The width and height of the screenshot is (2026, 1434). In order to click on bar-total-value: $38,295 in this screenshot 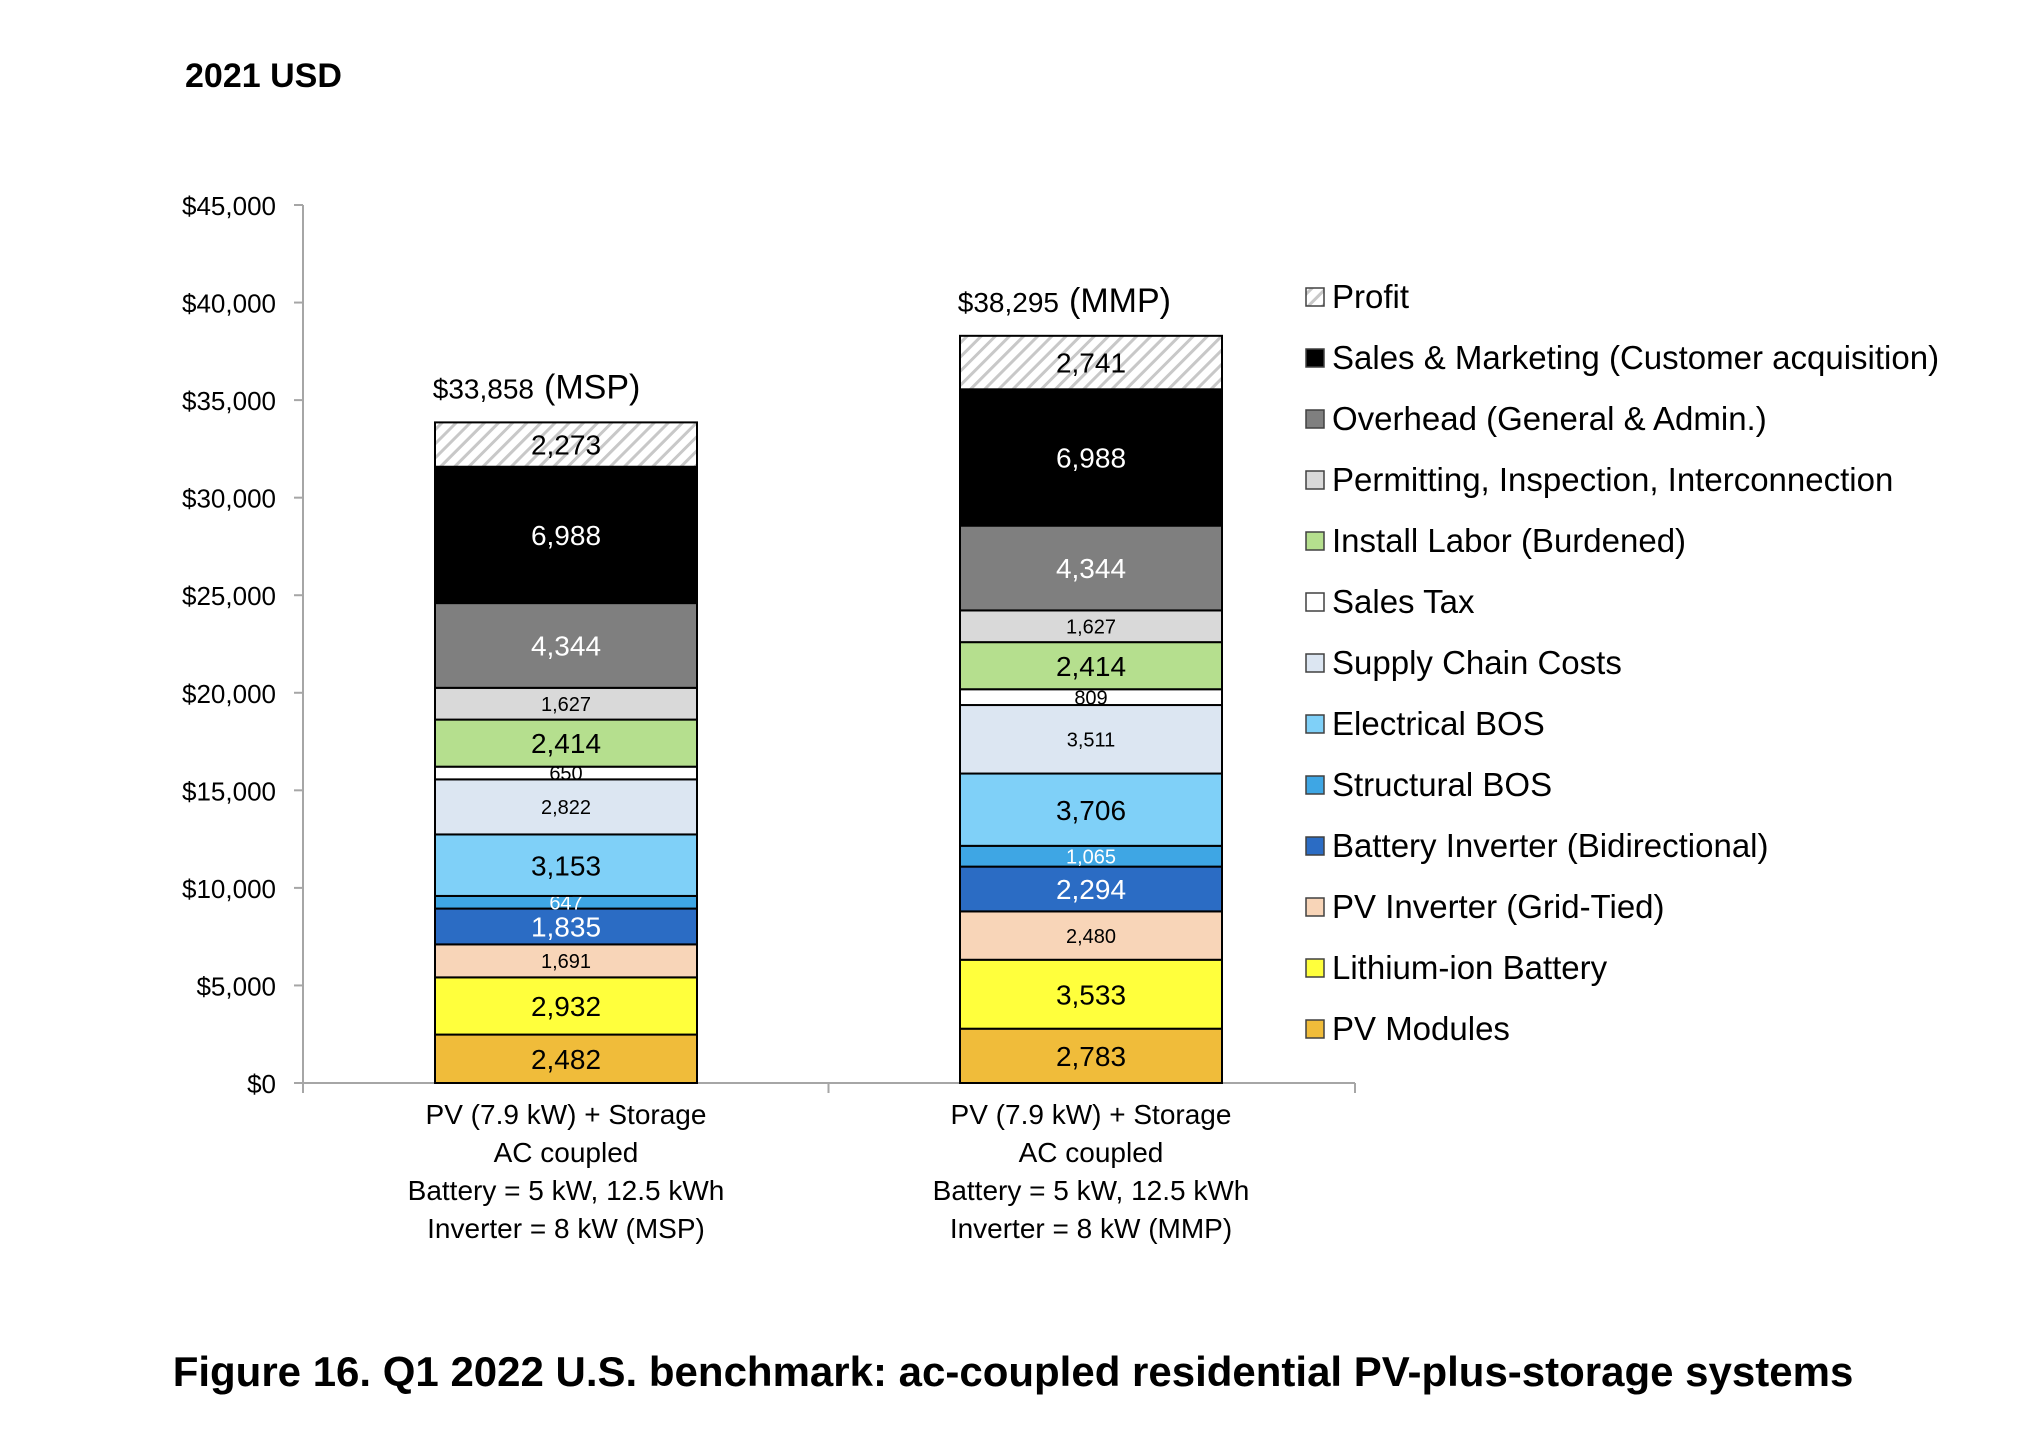, I will do `click(1008, 302)`.